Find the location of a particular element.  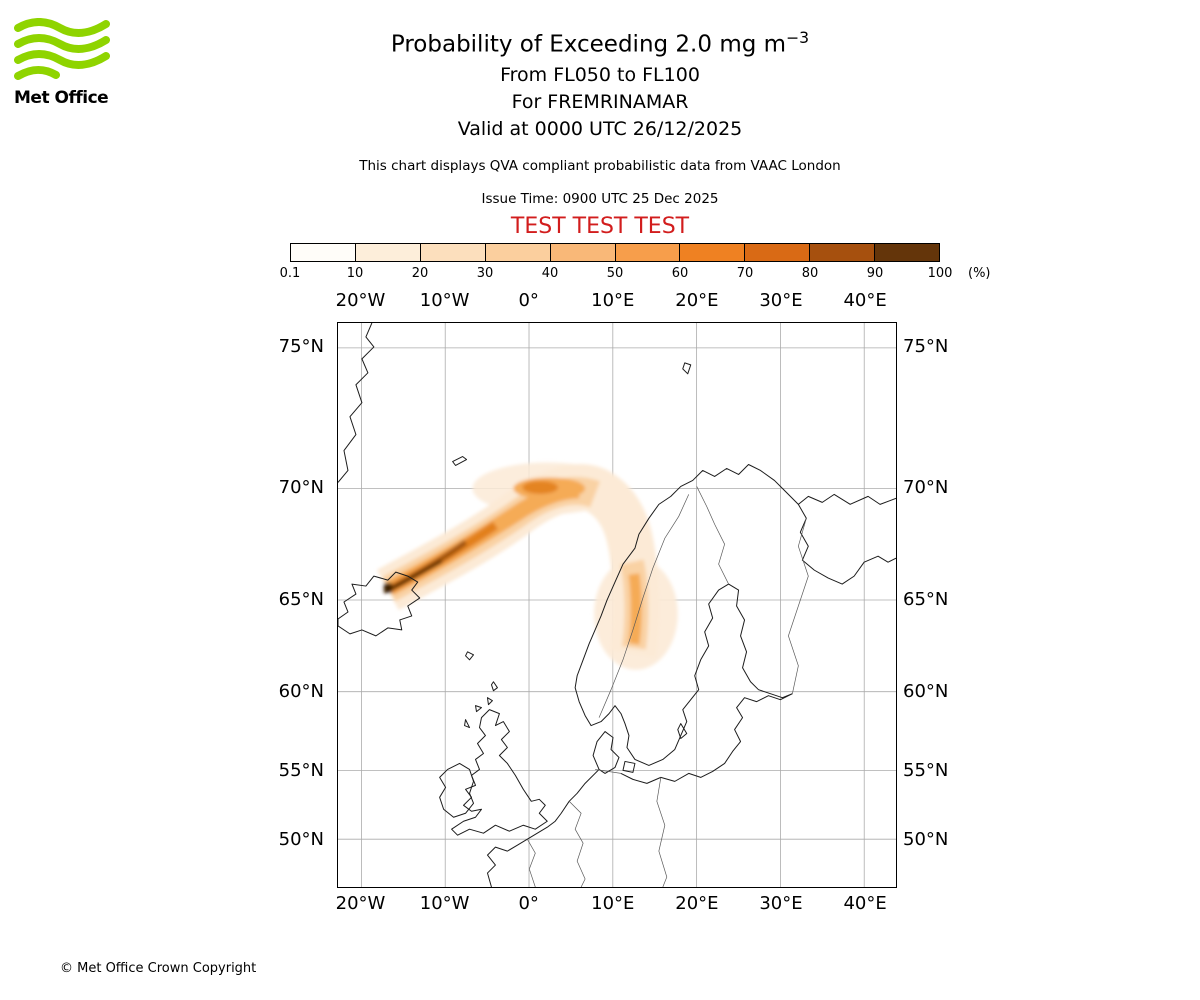

subtitle-valid-time: Valid at 0000 UTC 26/12/2025 is located at coordinates (600, 129).